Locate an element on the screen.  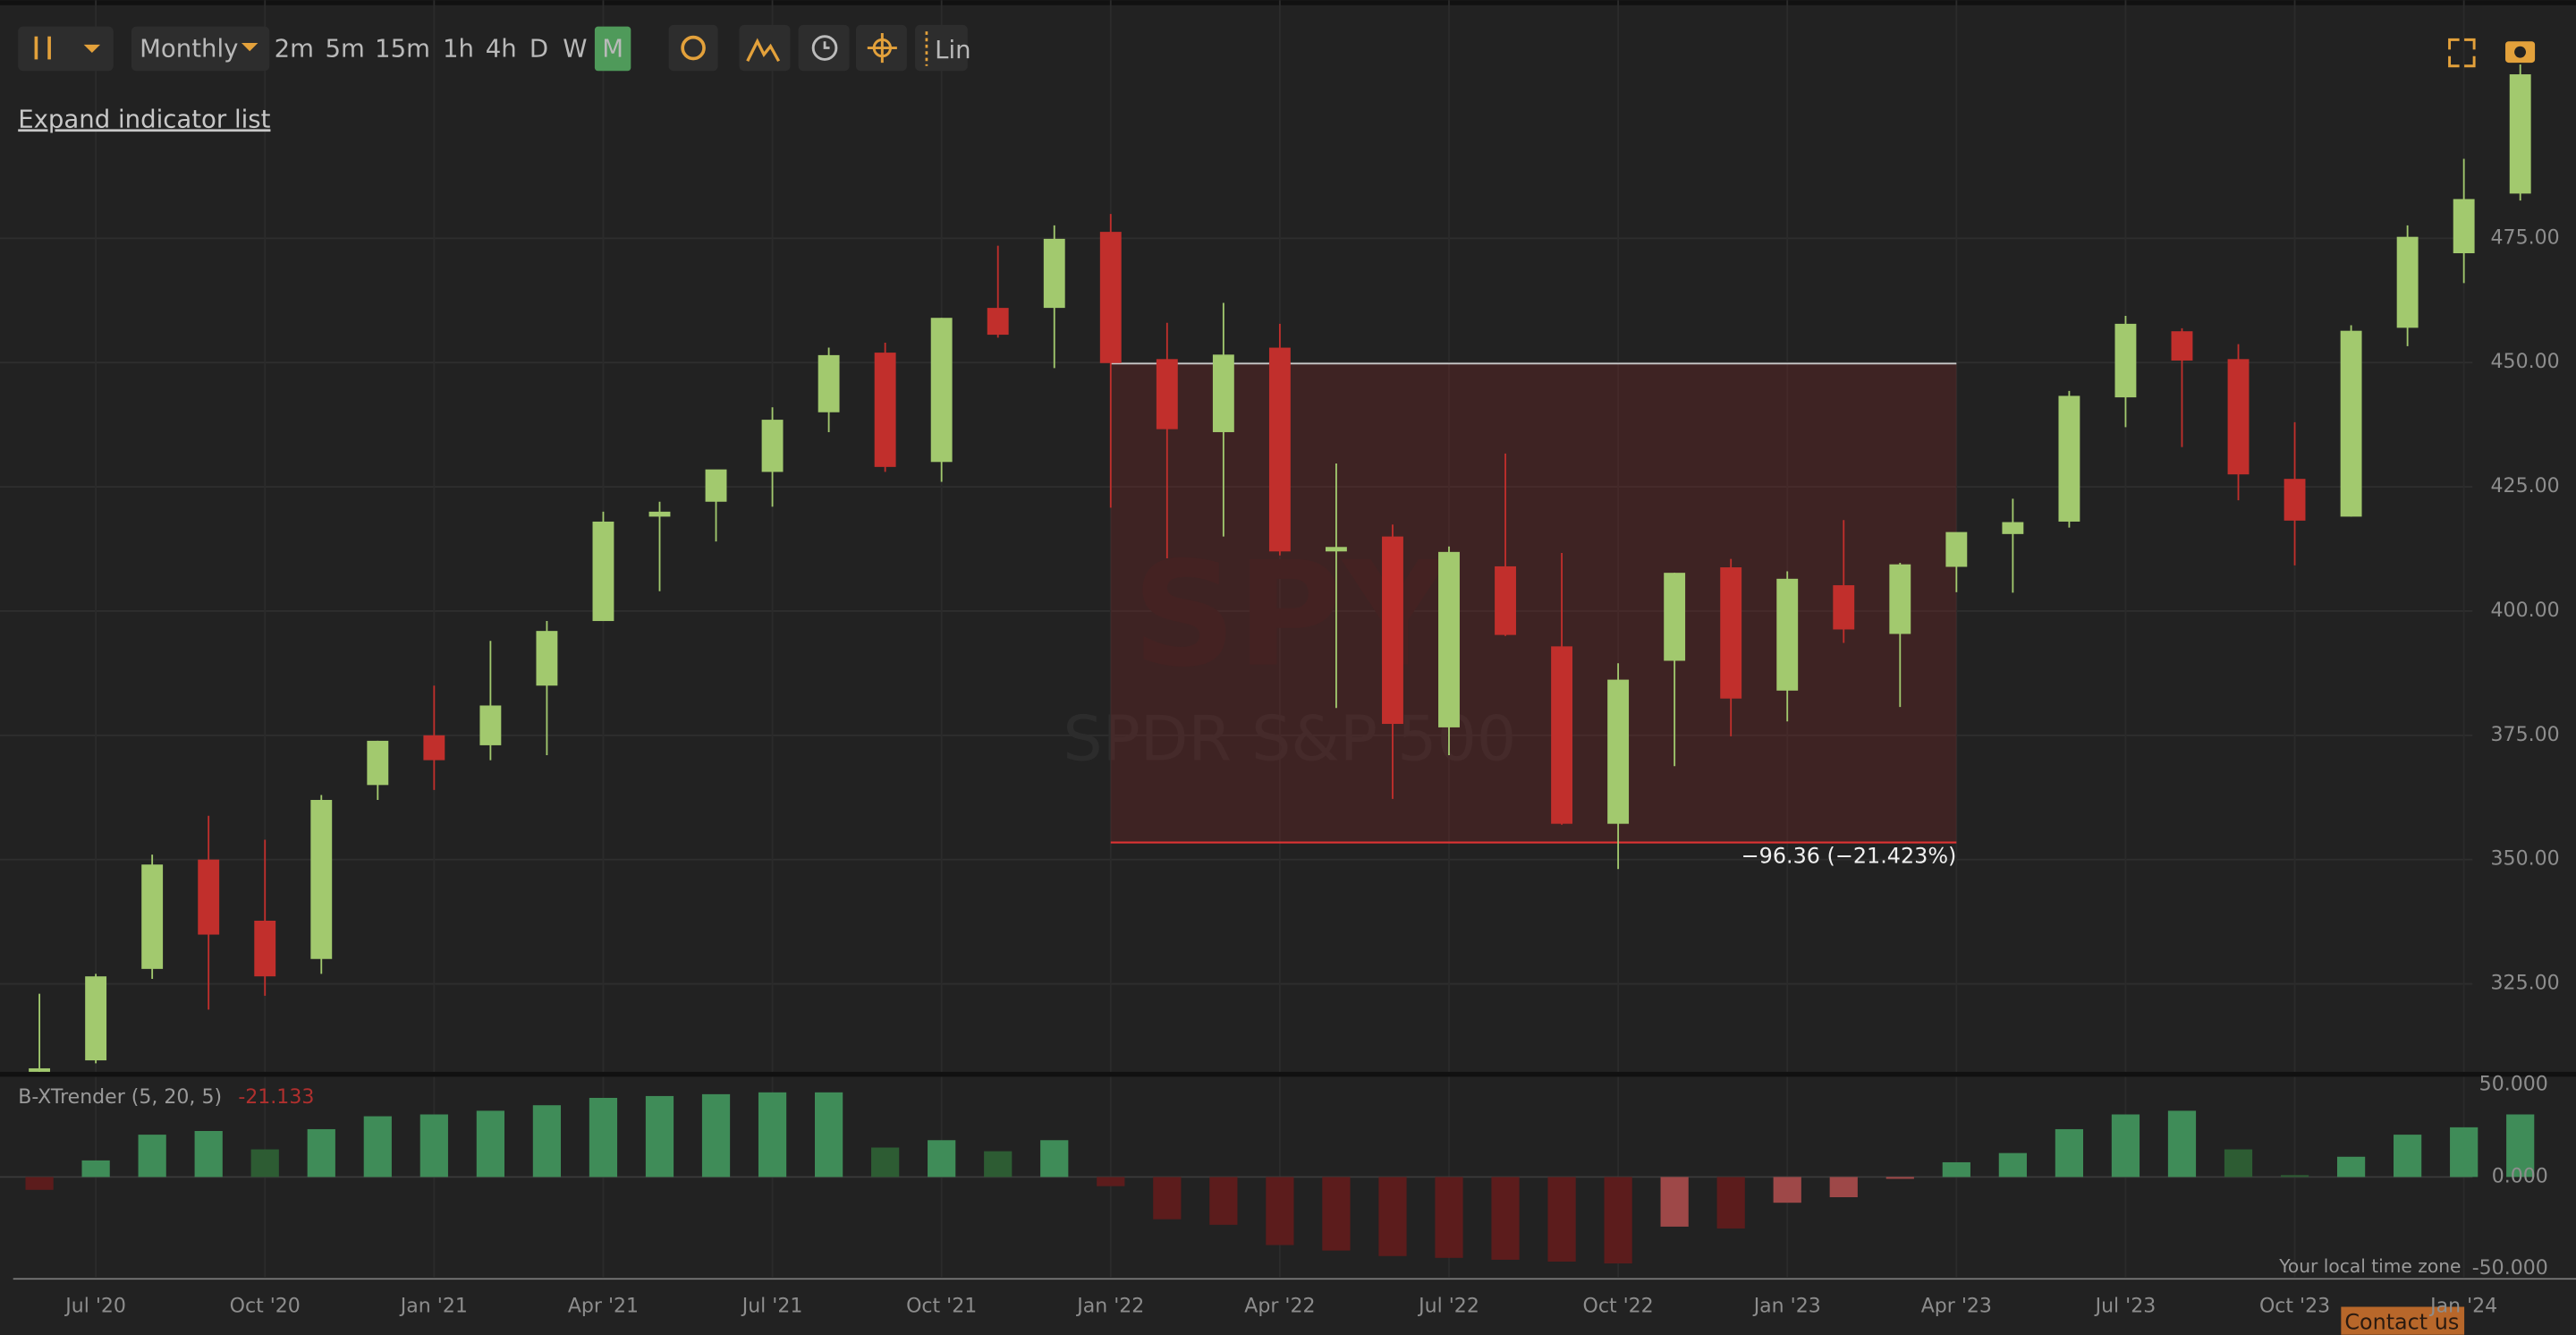
x-tick-label: Oct '22 is located at coordinates (1618, 1306).